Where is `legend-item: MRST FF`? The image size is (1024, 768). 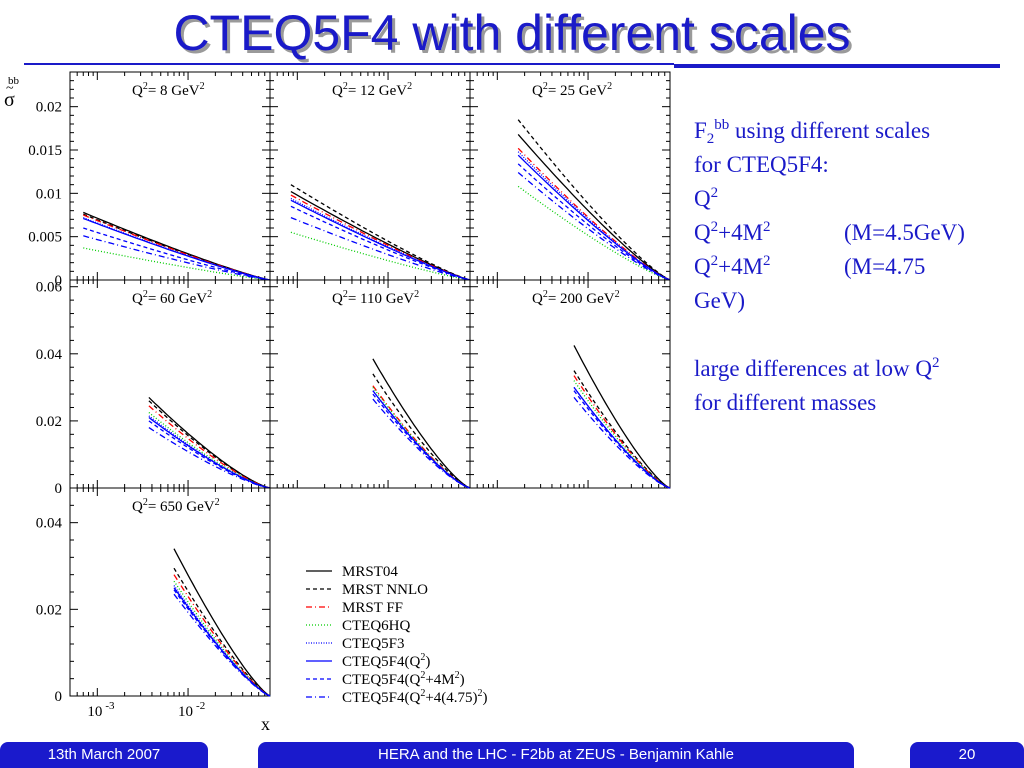 legend-item: MRST FF is located at coordinates (354, 608).